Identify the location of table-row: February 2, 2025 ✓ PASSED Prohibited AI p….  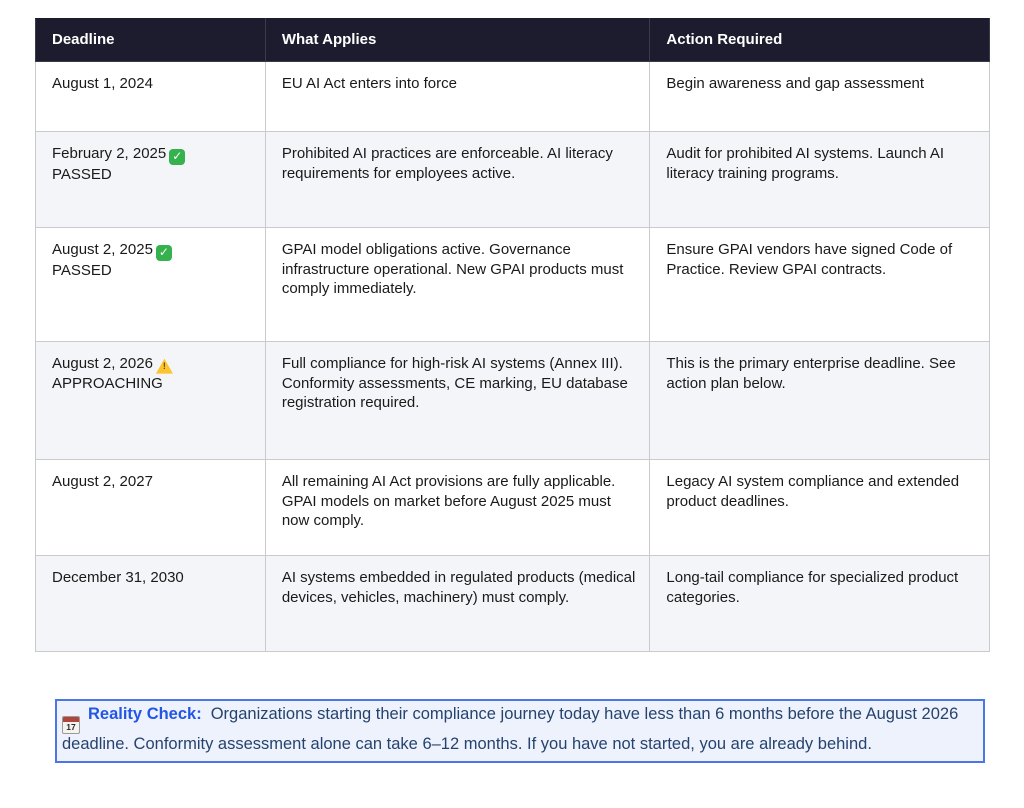
(512, 179).